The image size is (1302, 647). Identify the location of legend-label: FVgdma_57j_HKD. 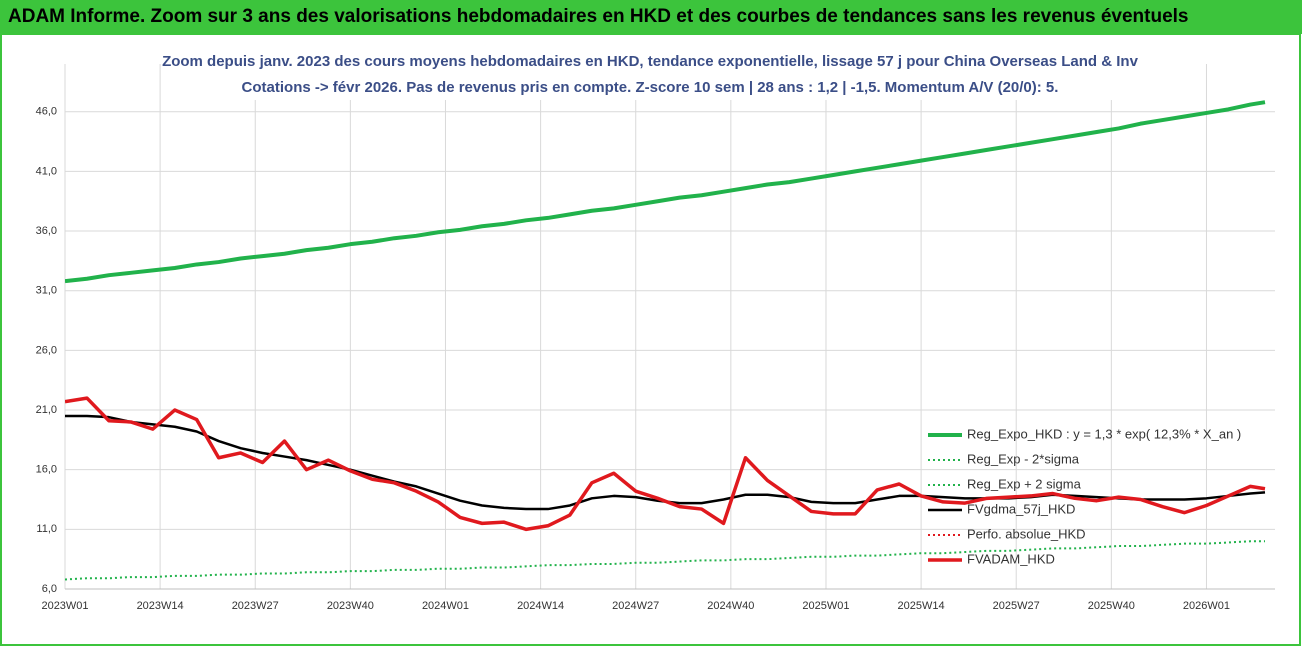
(1021, 508).